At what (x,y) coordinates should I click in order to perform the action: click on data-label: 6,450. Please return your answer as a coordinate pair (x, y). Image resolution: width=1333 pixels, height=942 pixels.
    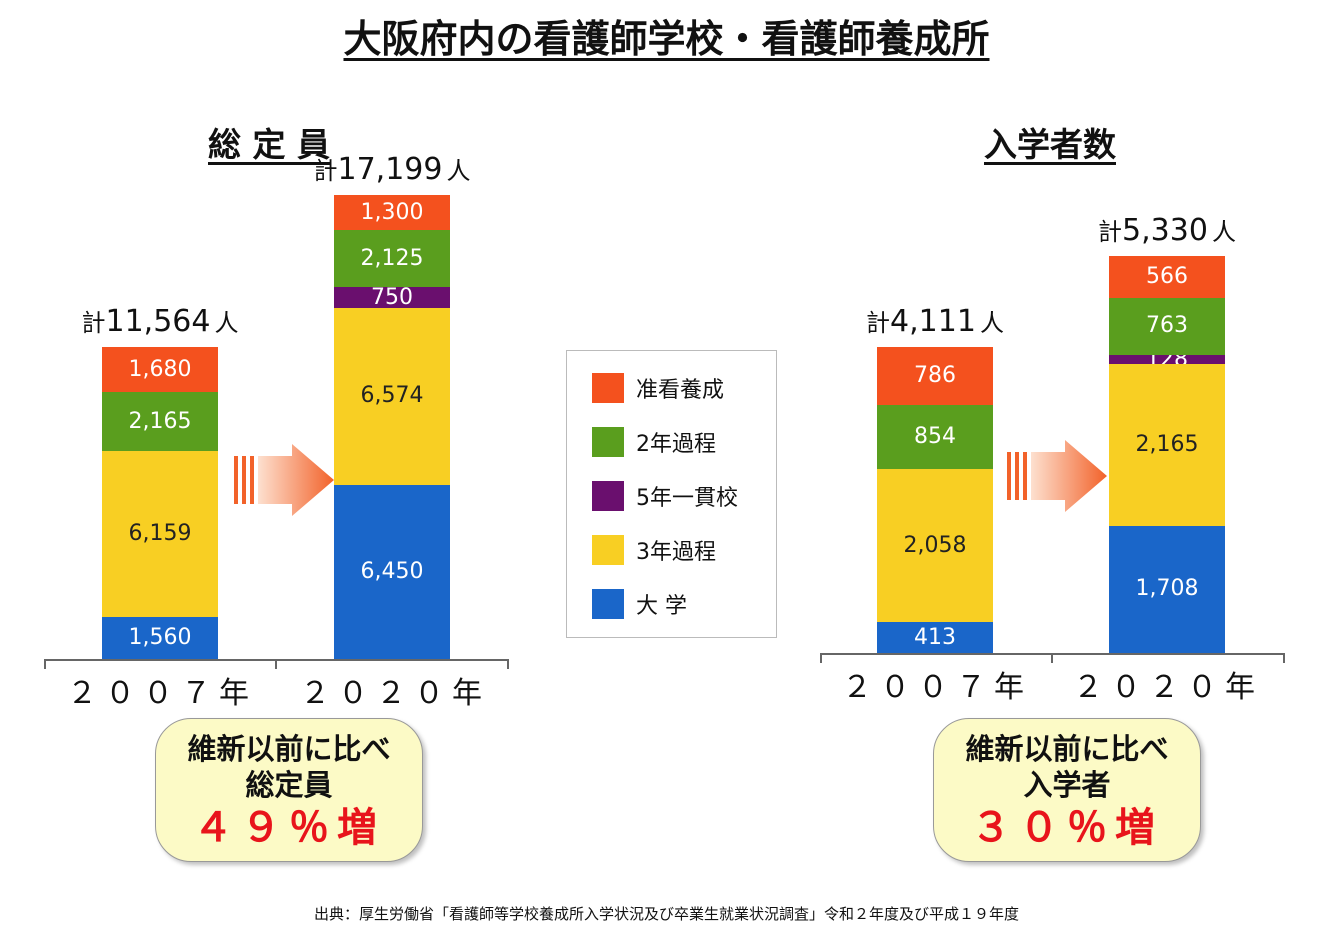
    Looking at the image, I should click on (392, 571).